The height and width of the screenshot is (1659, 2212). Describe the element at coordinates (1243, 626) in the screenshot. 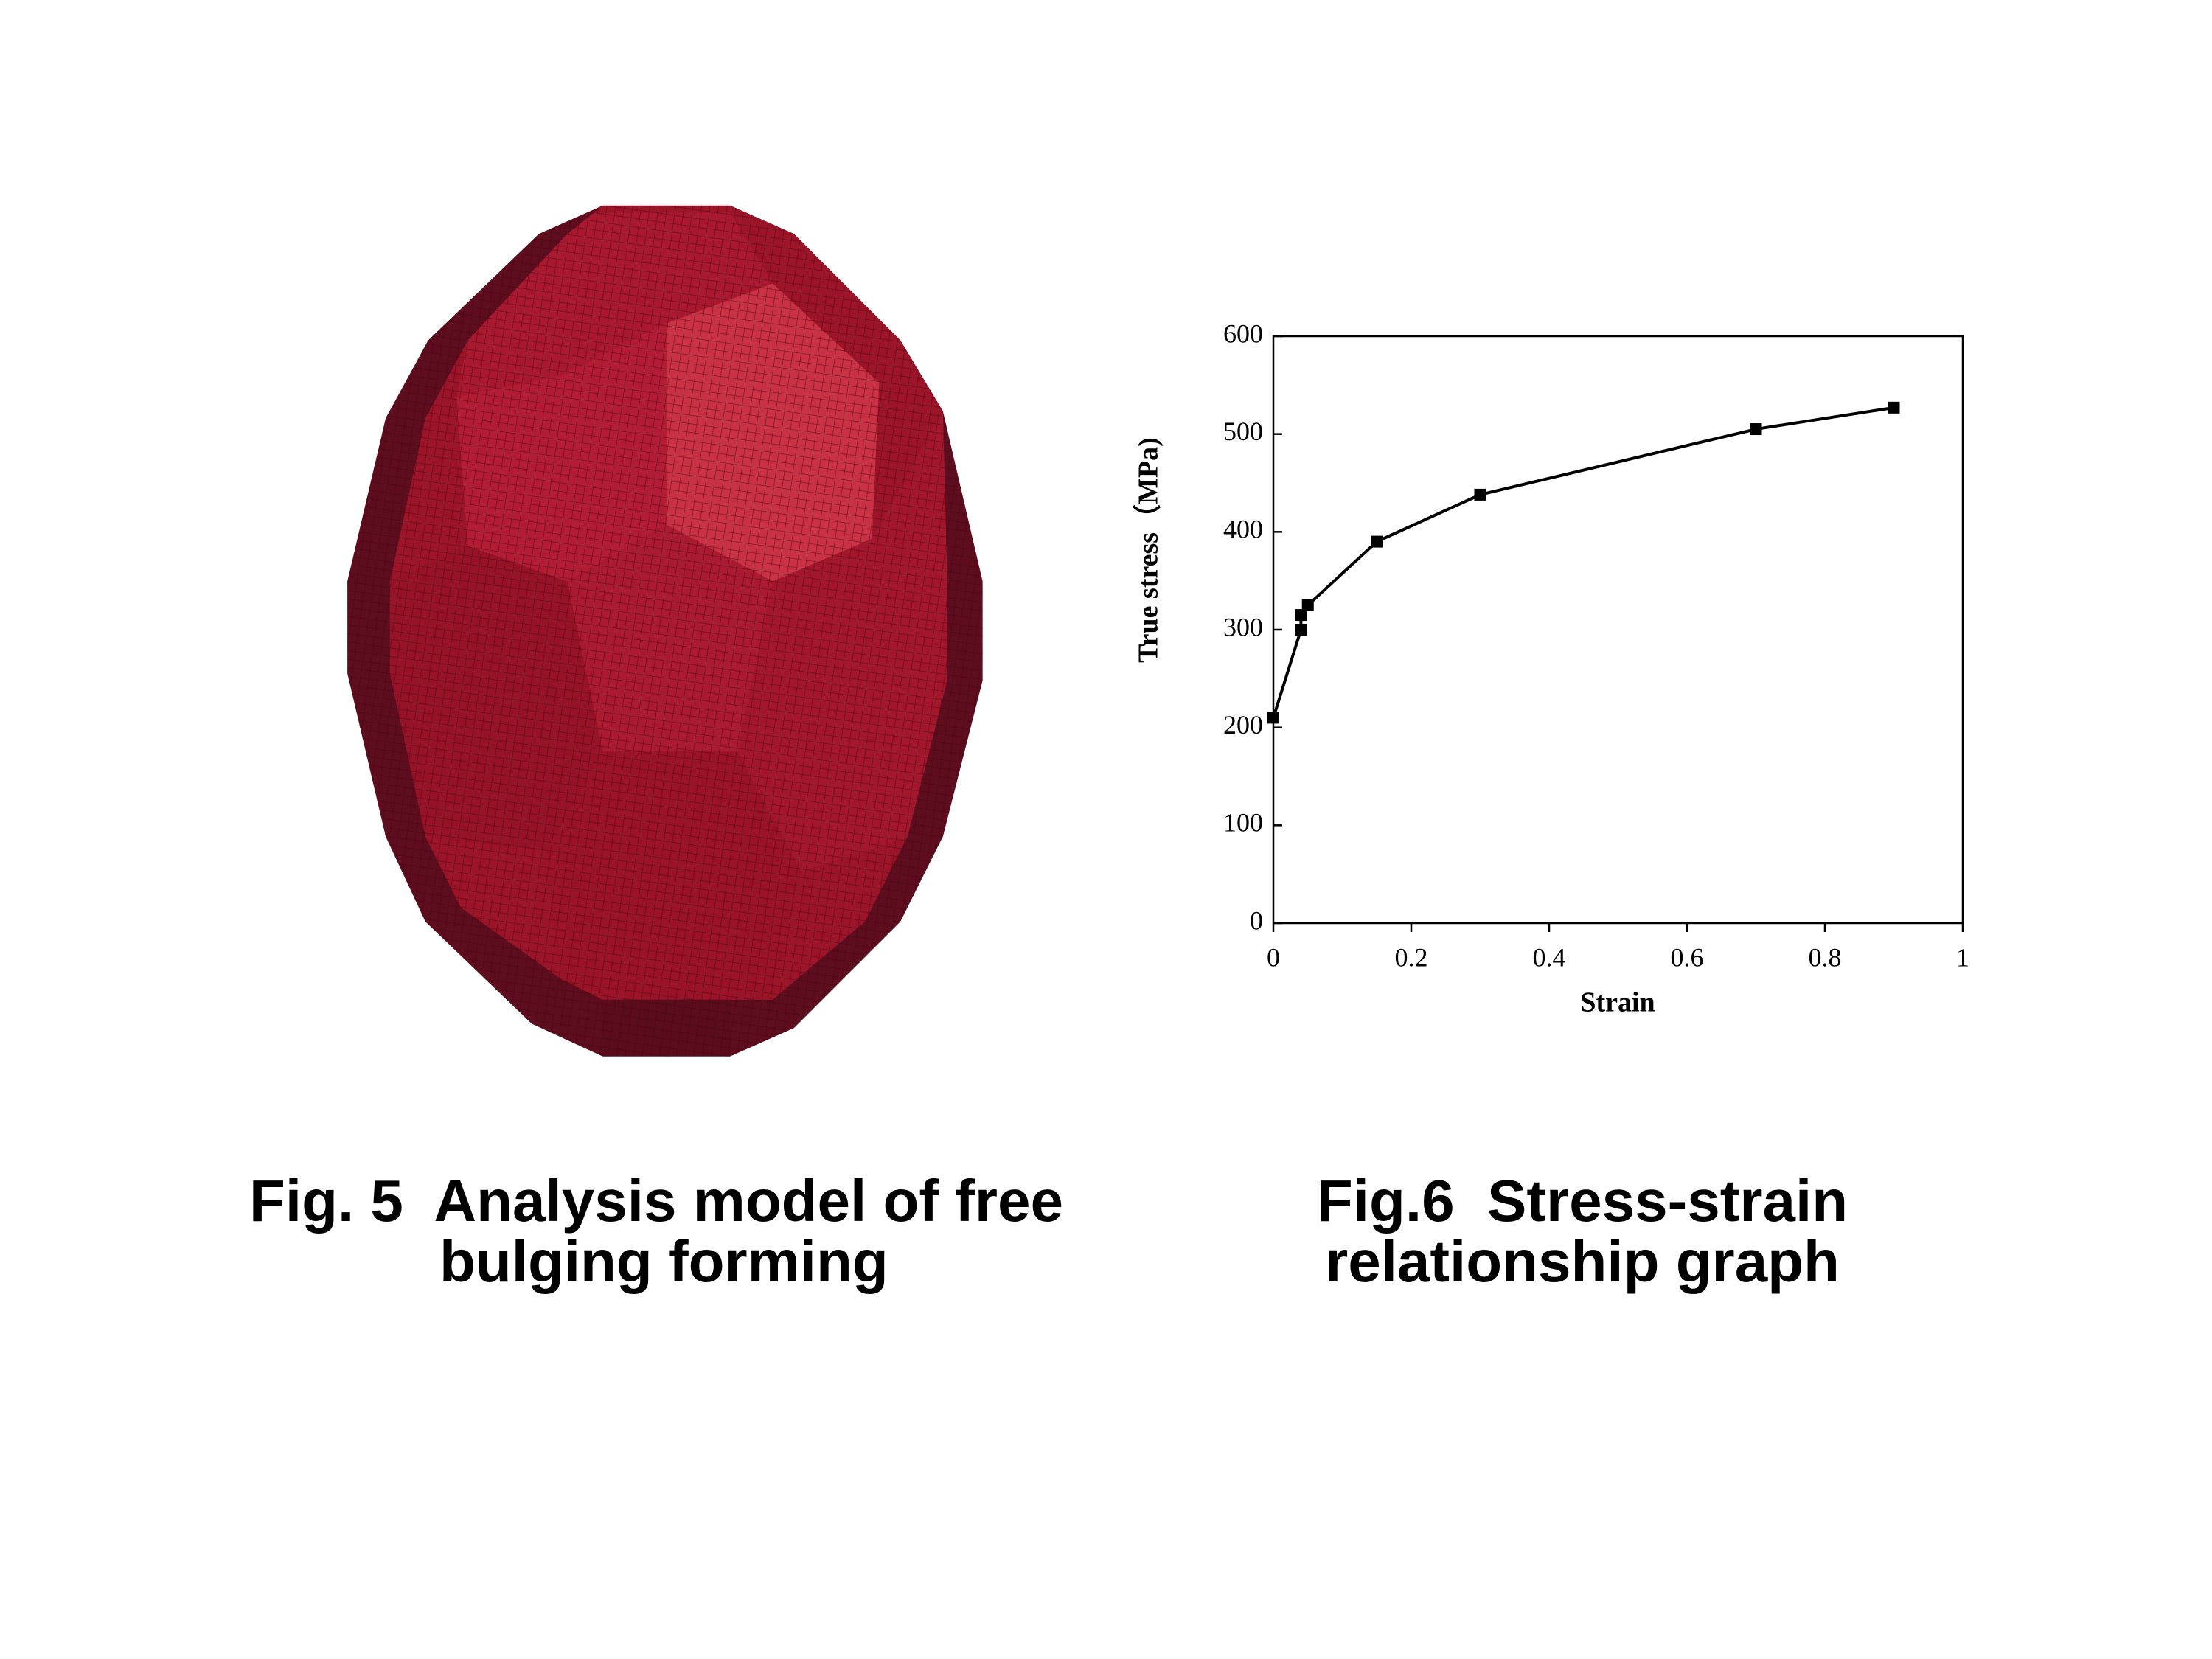

I see `y-tick-label: 300` at that location.